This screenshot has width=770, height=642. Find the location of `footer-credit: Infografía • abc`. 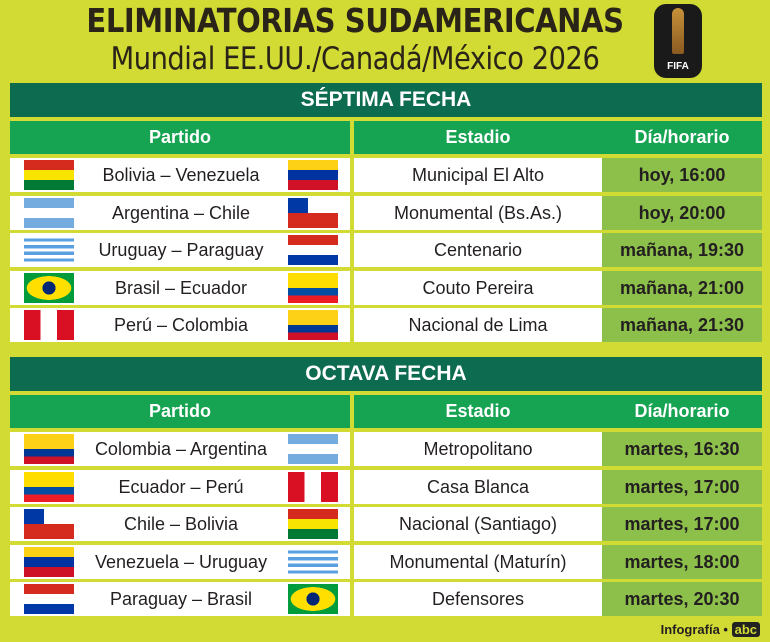

footer-credit: Infografía • abc is located at coordinates (710, 629).